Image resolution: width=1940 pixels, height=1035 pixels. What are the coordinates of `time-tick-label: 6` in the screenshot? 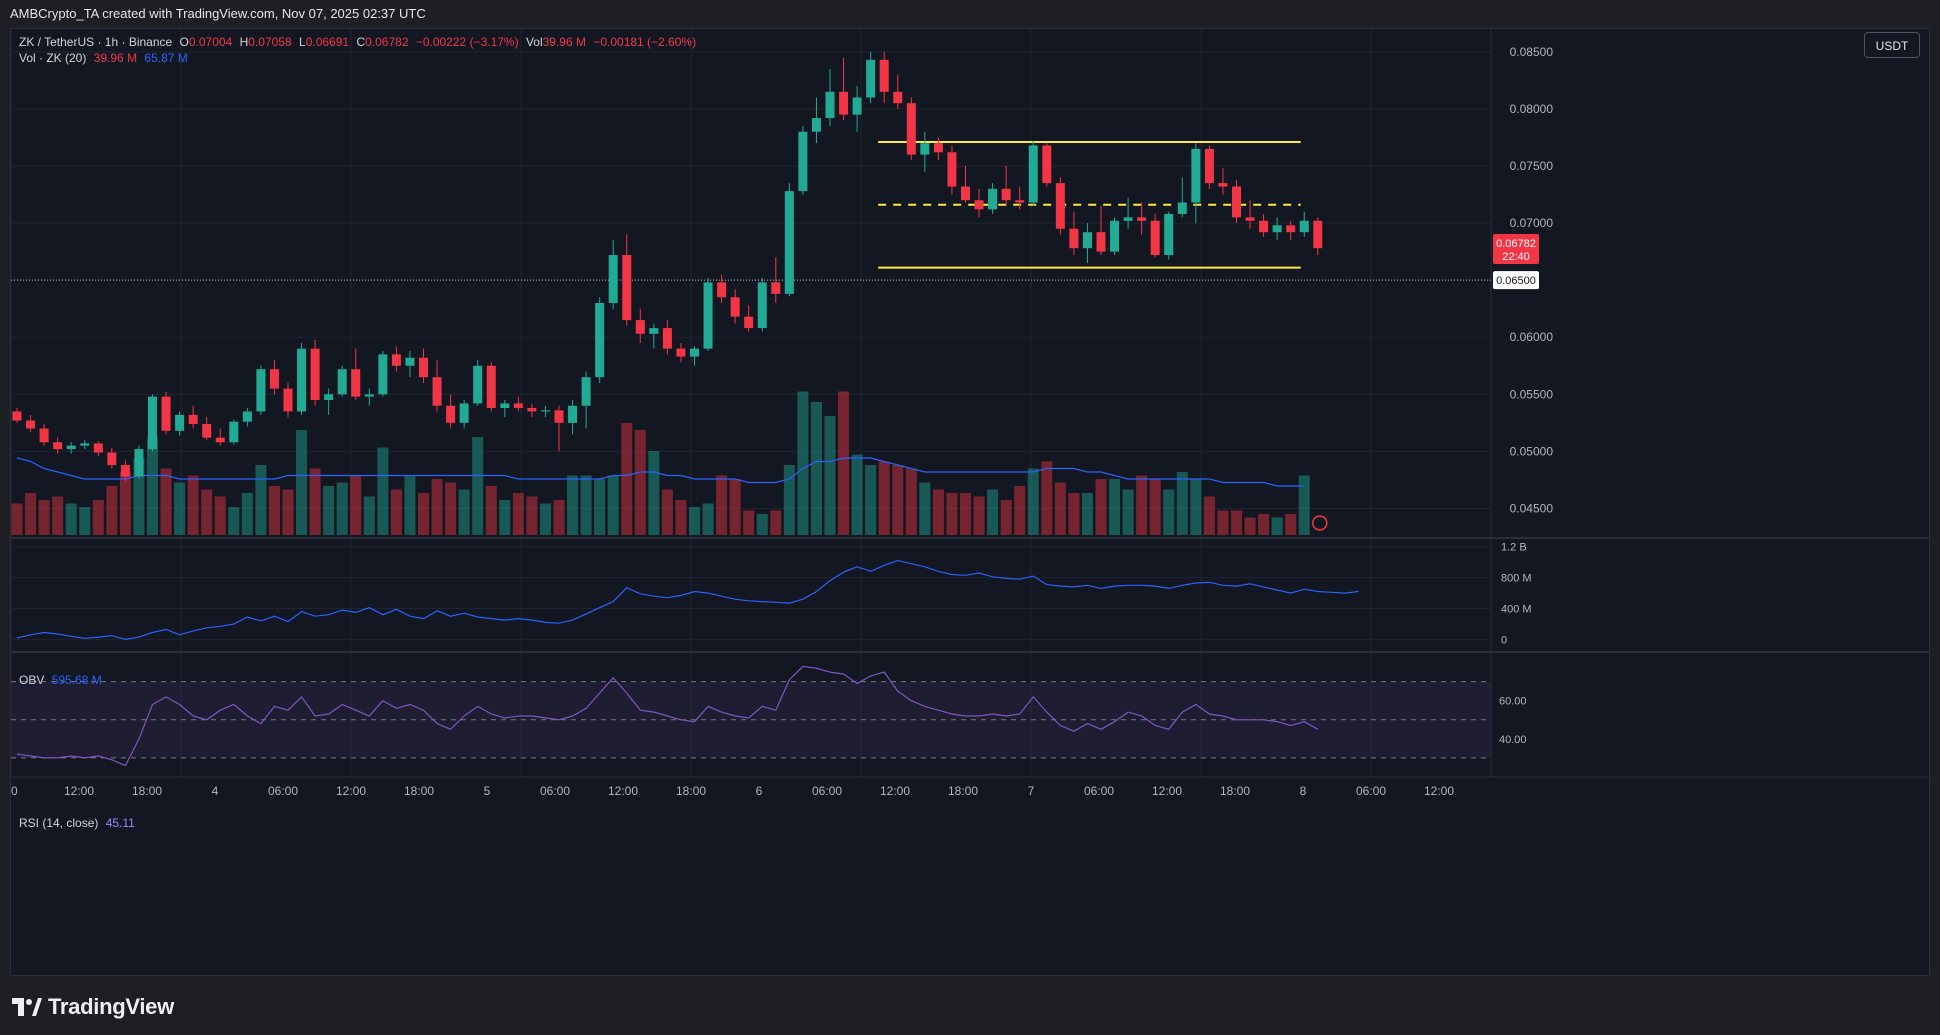 It's located at (759, 791).